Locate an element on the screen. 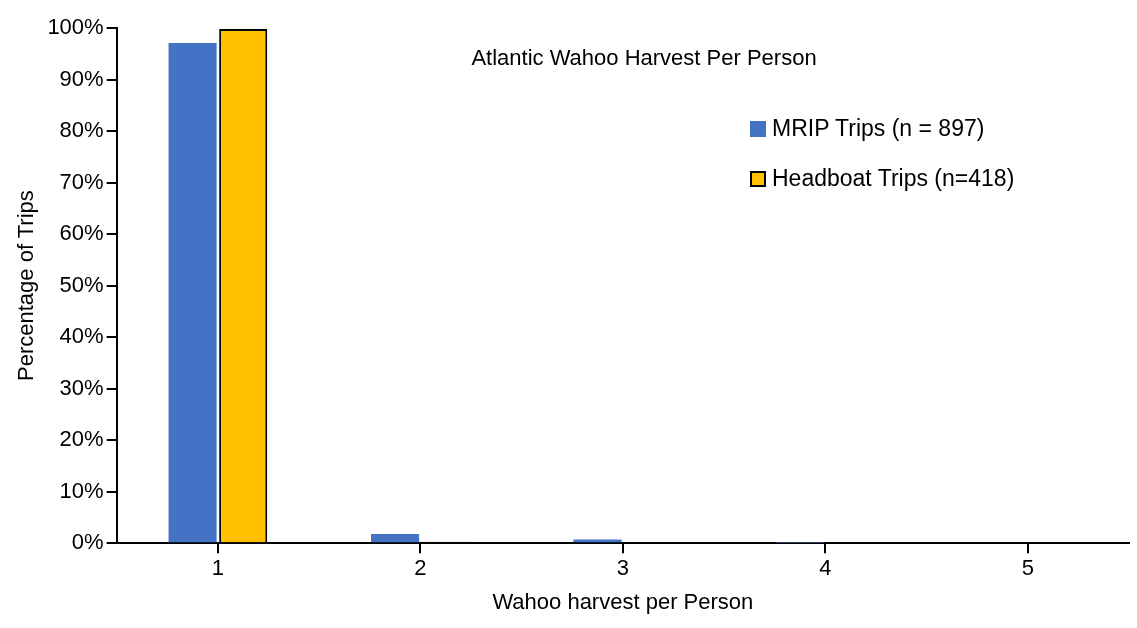 The image size is (1137, 628). y-tick-label: 50% is located at coordinates (81, 284).